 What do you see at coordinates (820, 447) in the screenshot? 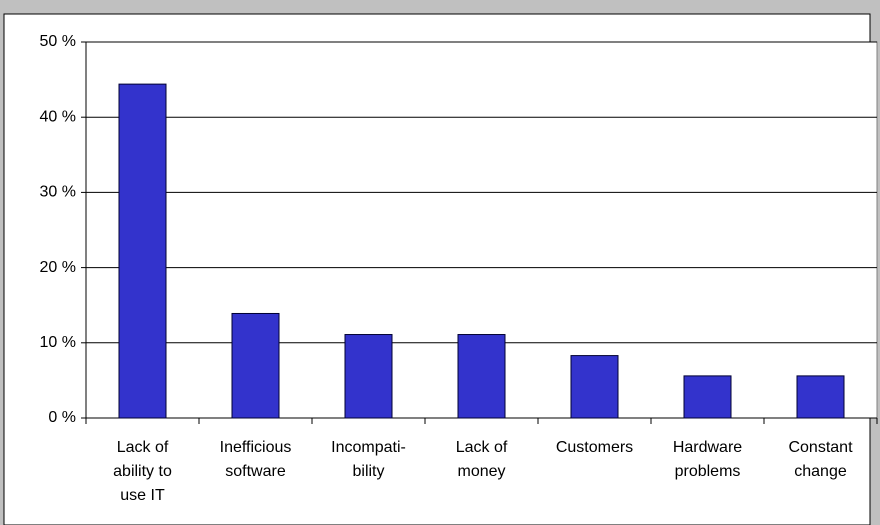
I see `label-line: Constant` at bounding box center [820, 447].